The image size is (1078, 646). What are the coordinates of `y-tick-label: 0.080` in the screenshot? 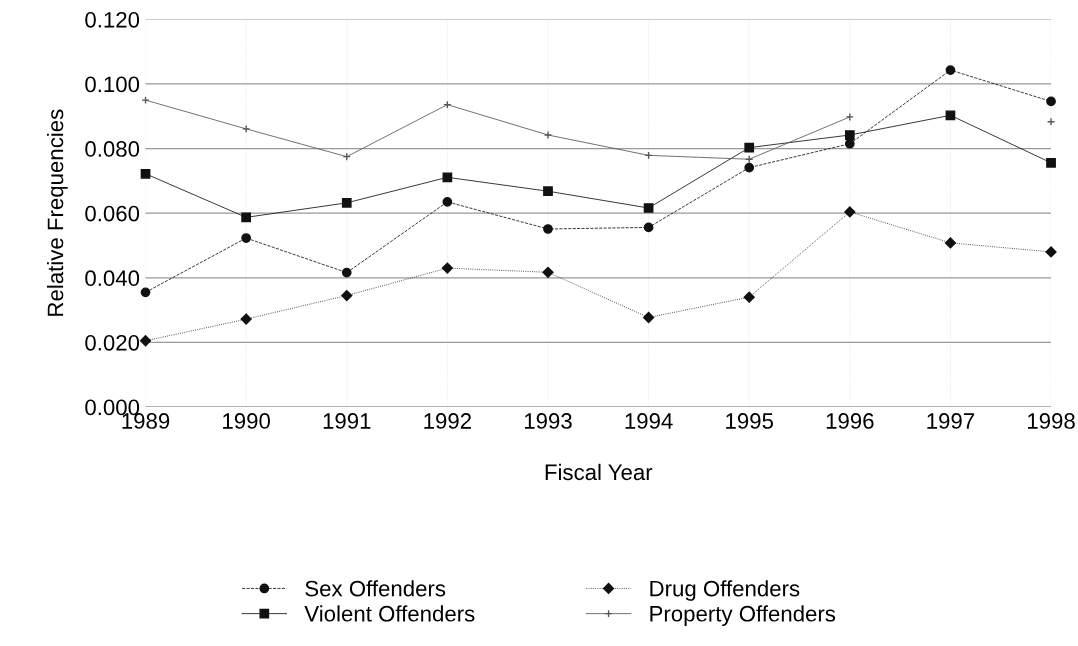 It's located at (112, 149).